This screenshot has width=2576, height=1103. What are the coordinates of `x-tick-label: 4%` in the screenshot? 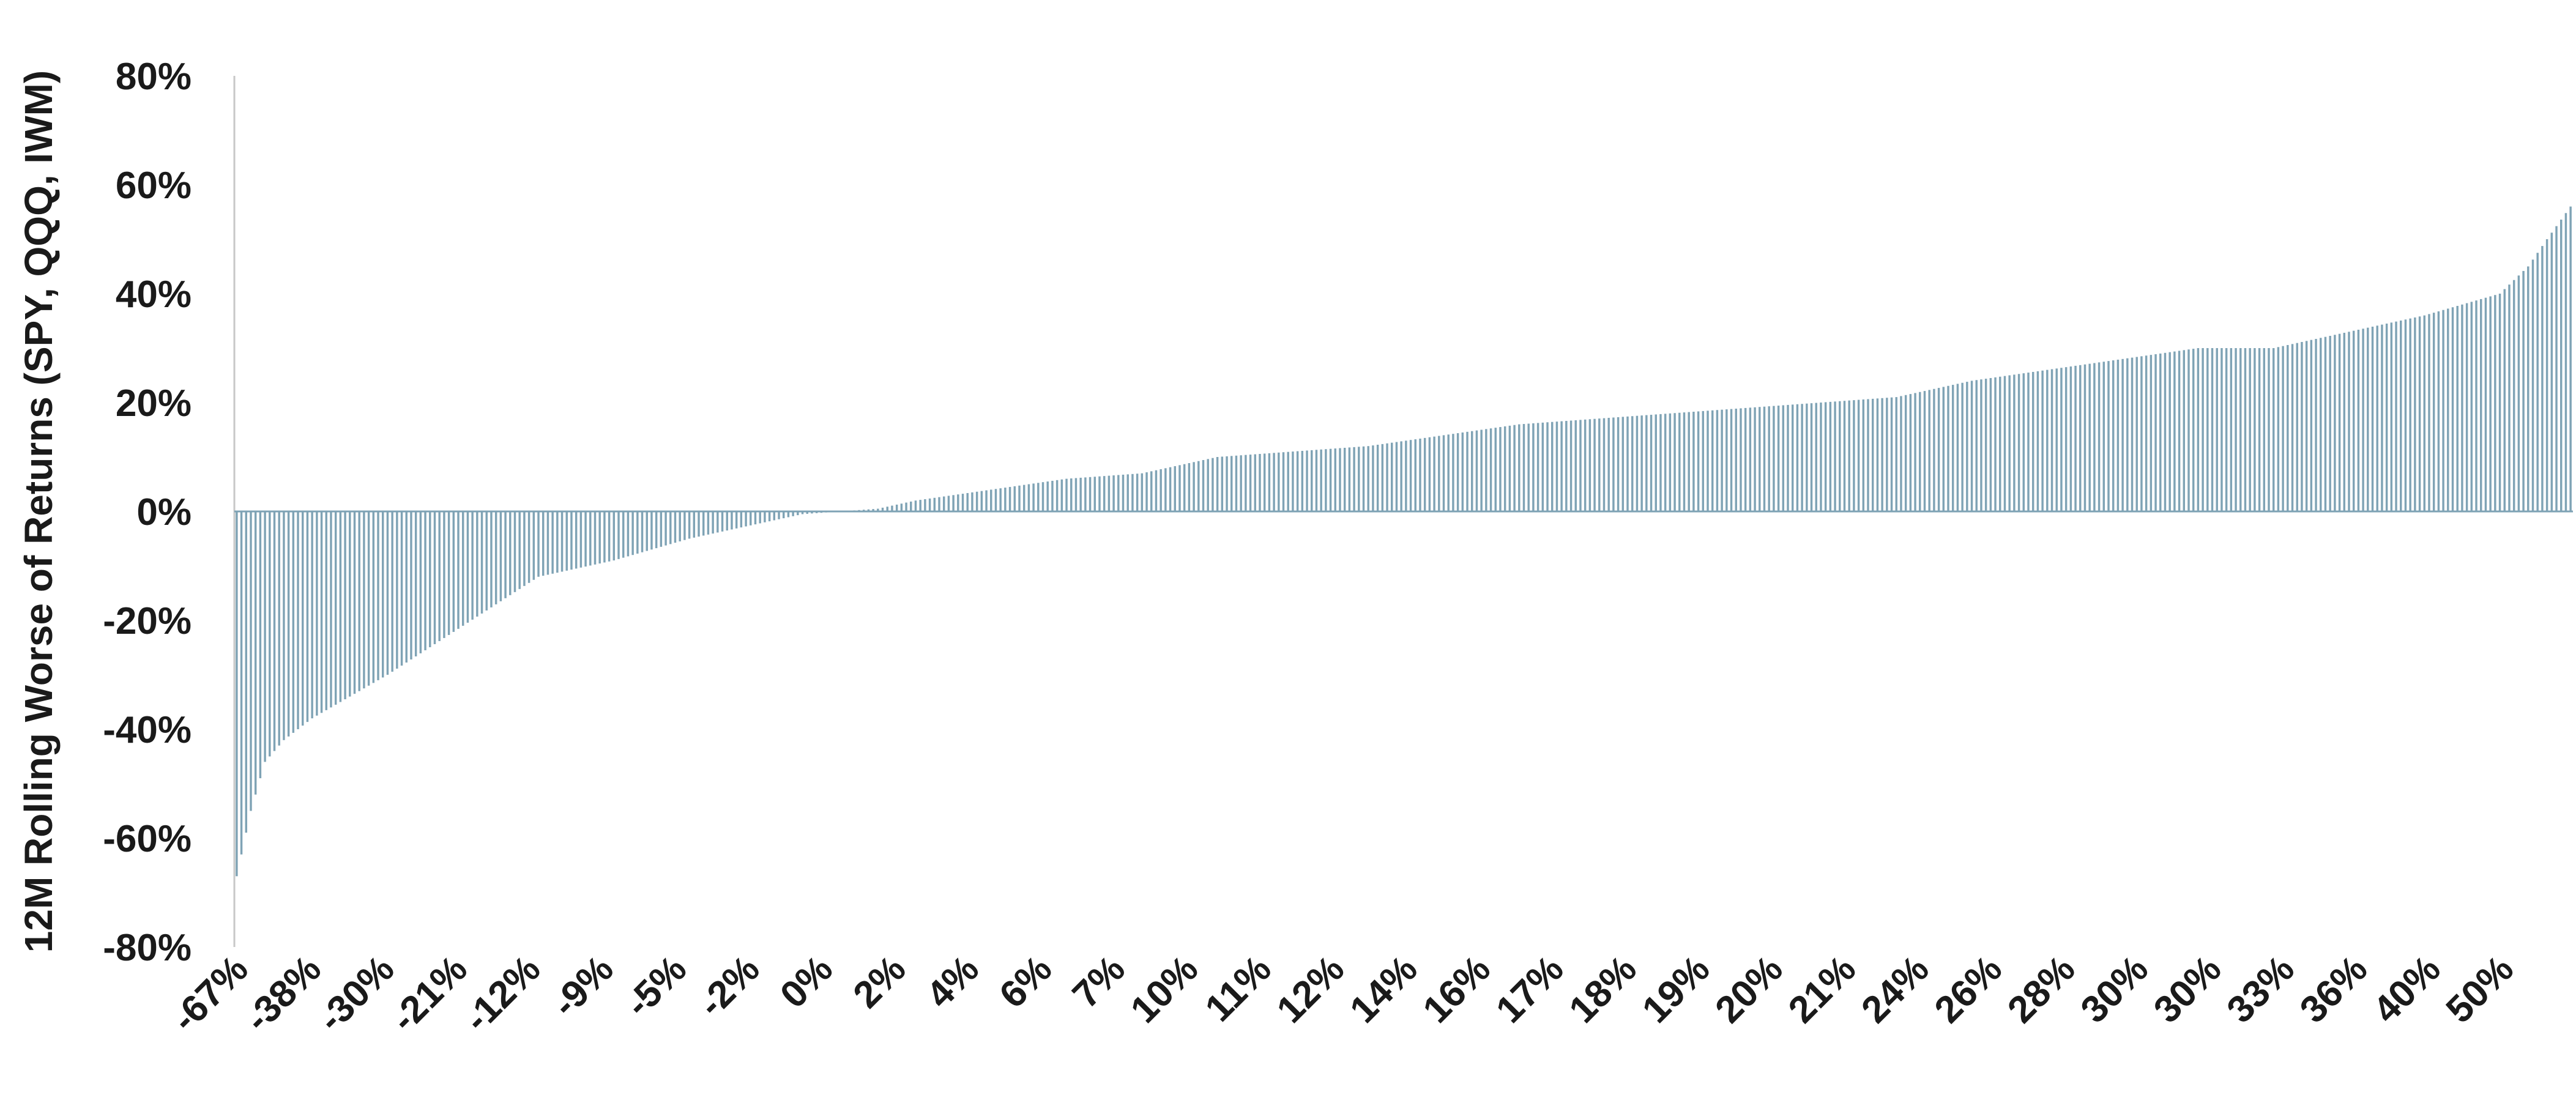 It's located at (953, 982).